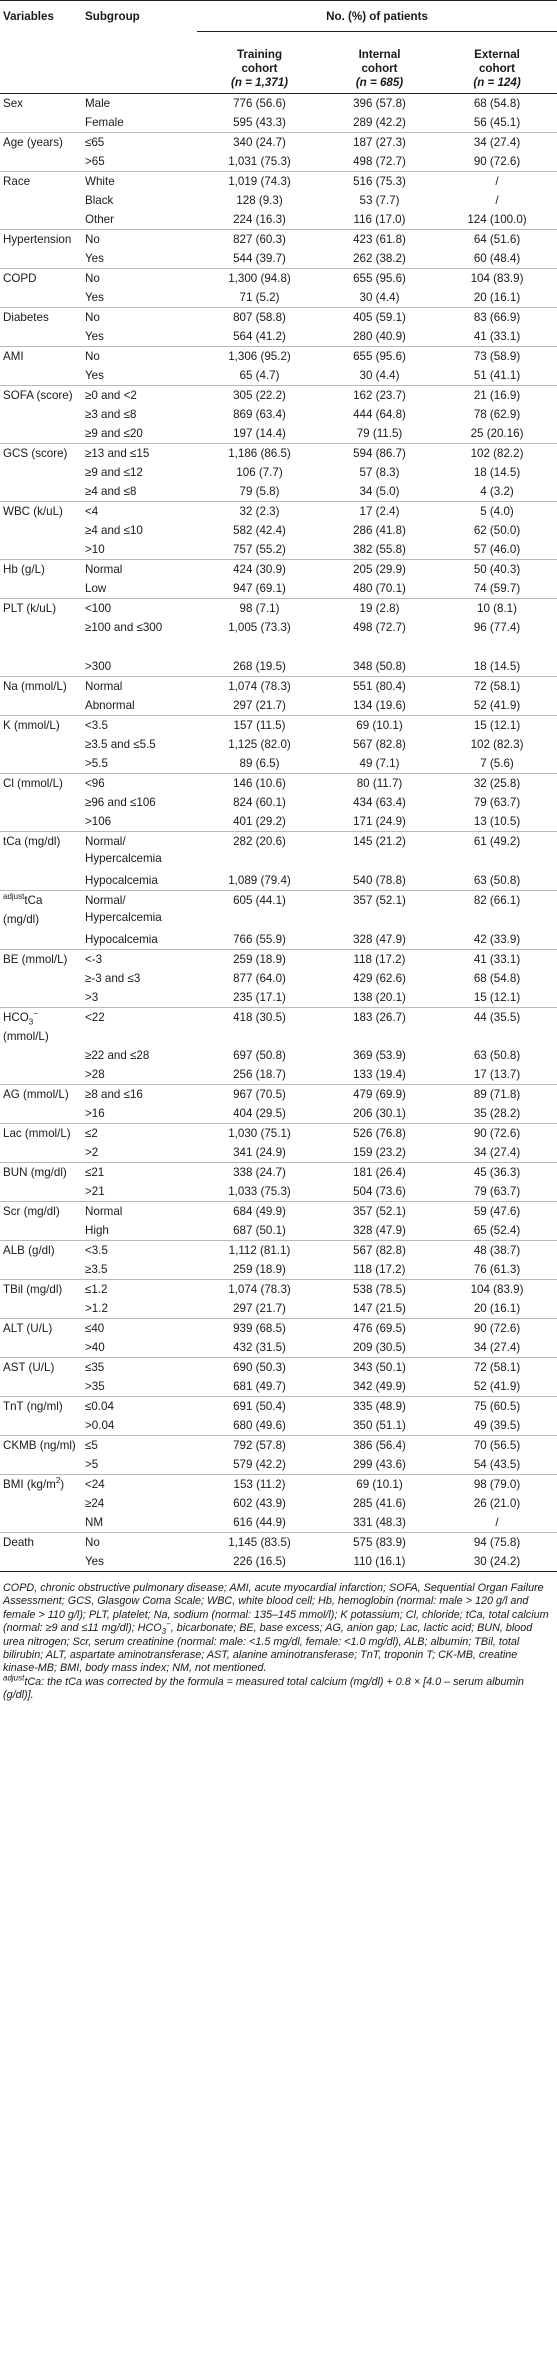 Image resolution: width=557 pixels, height=2354 pixels. I want to click on training-cohort-cell: 197 (14.4), so click(259, 433).